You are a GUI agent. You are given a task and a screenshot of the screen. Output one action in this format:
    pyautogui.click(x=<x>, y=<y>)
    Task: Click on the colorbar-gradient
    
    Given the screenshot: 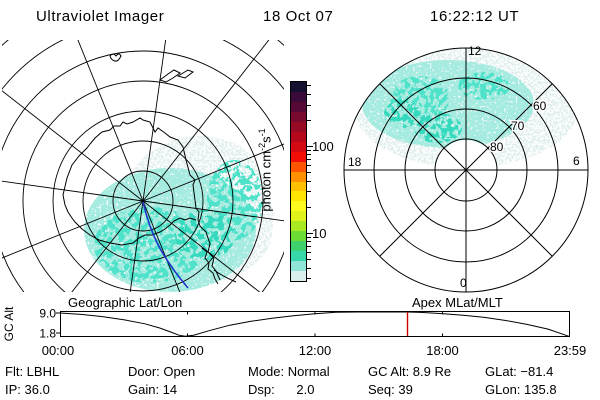 What is the action you would take?
    pyautogui.click(x=298, y=181)
    